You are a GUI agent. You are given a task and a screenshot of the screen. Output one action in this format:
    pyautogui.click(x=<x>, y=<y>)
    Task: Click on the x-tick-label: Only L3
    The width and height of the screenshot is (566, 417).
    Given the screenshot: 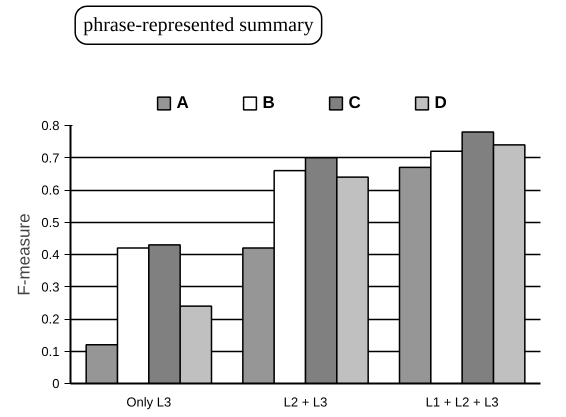 What is the action you would take?
    pyautogui.click(x=149, y=402)
    